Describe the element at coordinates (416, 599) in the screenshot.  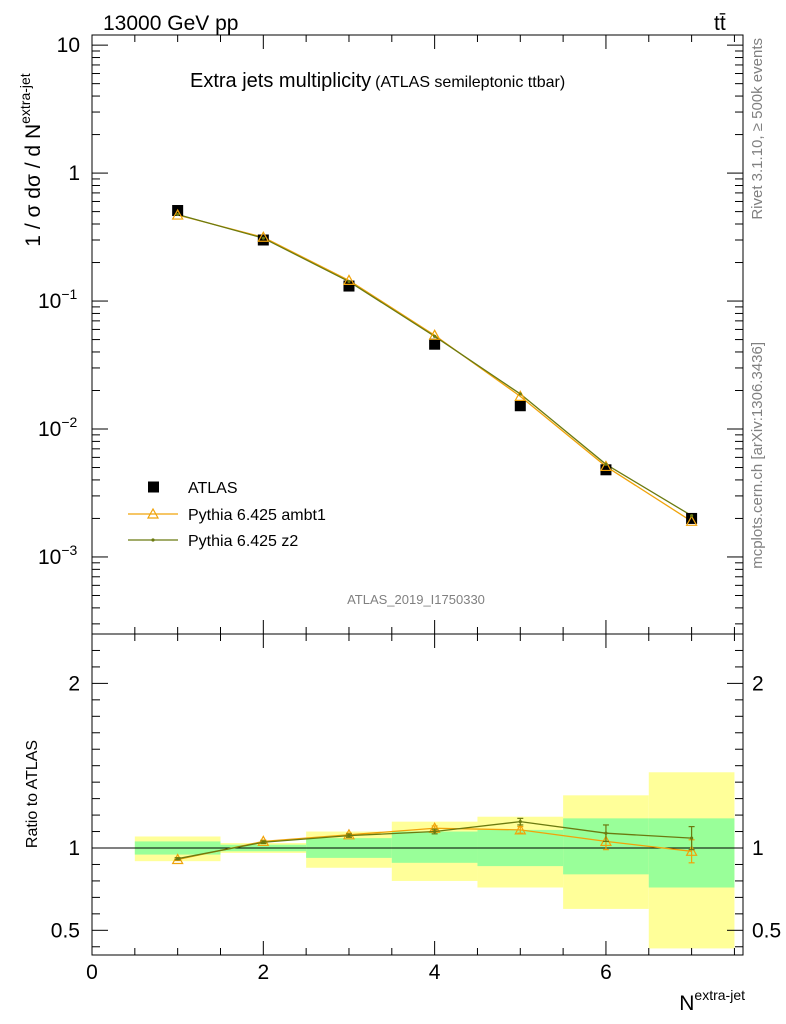
I see `analysis-watermark: ATLAS_2019_I1750330` at that location.